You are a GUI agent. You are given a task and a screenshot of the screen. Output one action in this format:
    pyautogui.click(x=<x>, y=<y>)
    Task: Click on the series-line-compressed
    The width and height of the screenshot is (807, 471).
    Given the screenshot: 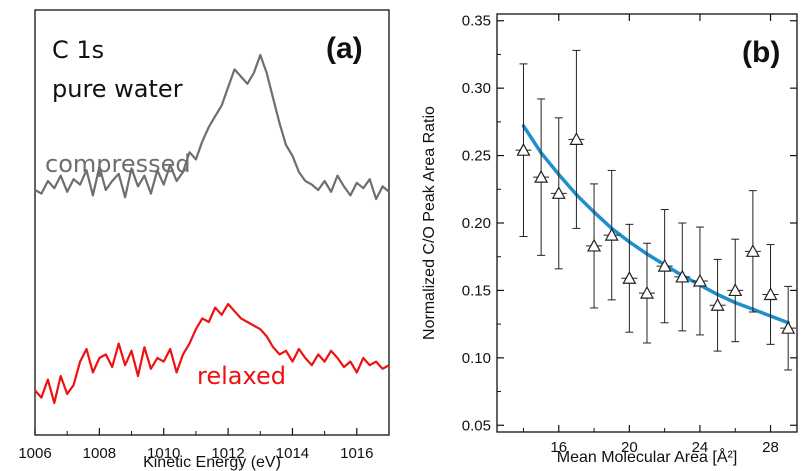 What is the action you would take?
    pyautogui.click(x=212, y=127)
    